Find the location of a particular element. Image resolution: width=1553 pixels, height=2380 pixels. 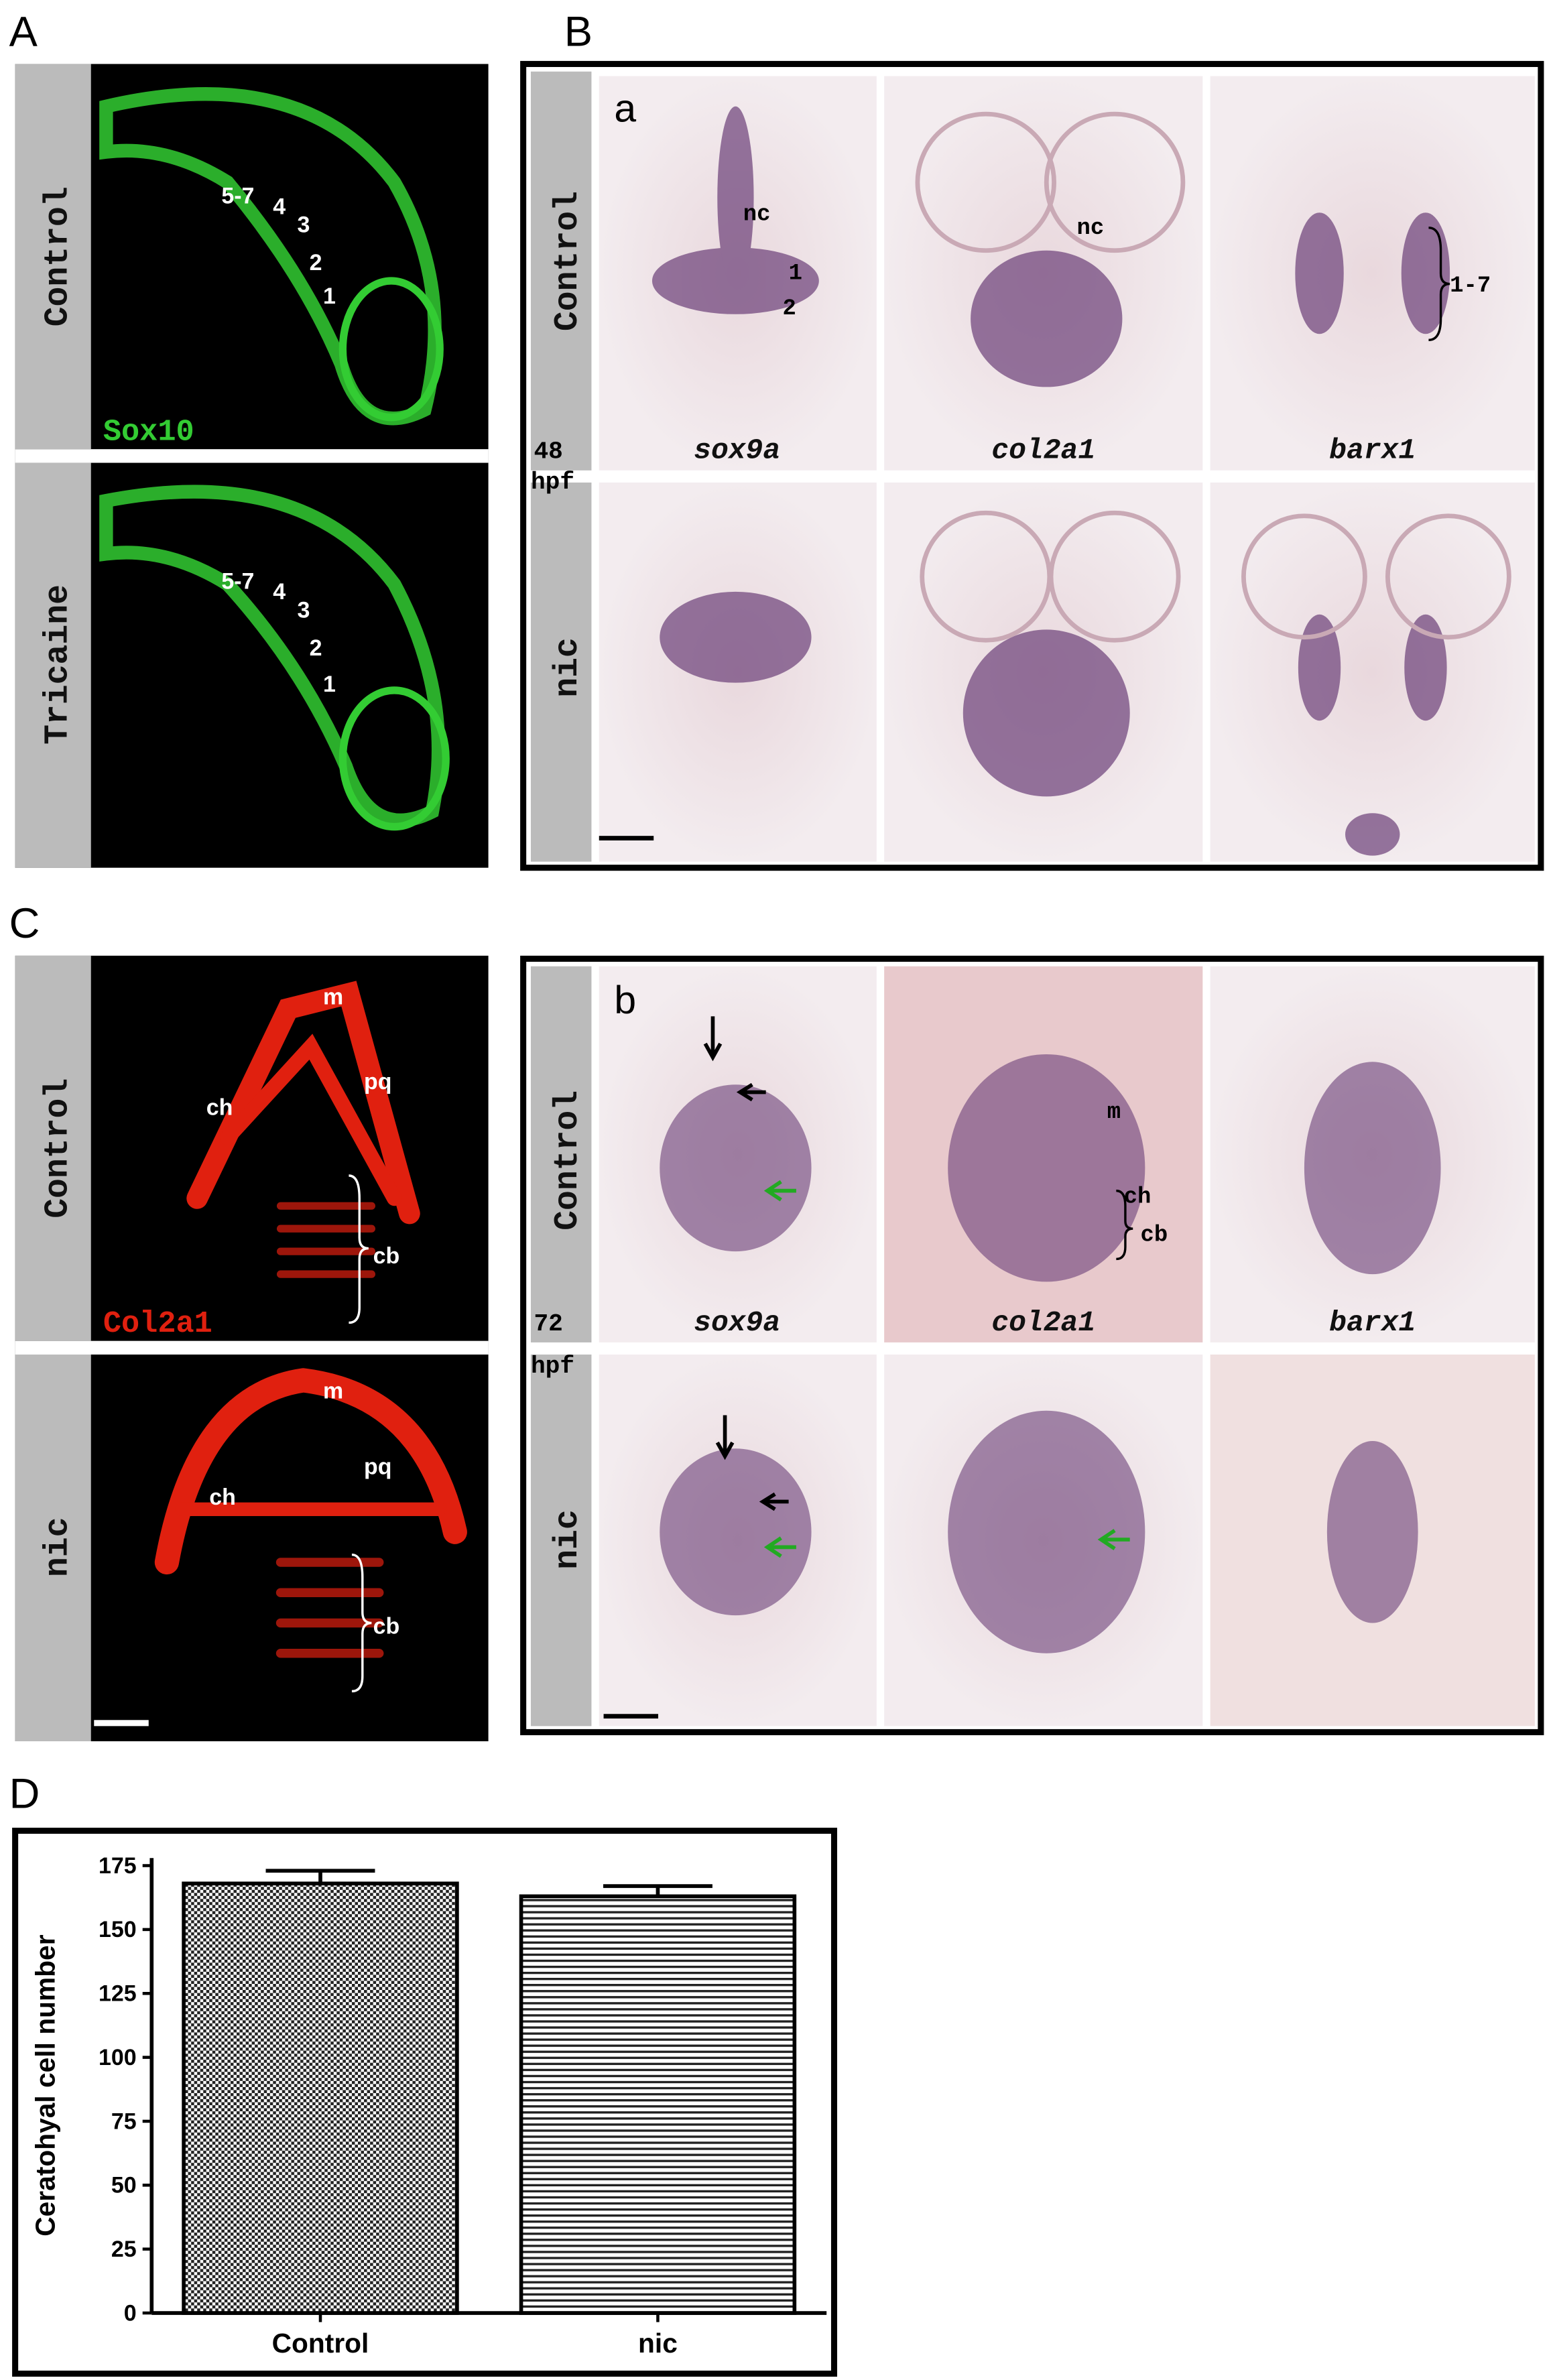

y-tick-label: 125 is located at coordinates (118, 1994).